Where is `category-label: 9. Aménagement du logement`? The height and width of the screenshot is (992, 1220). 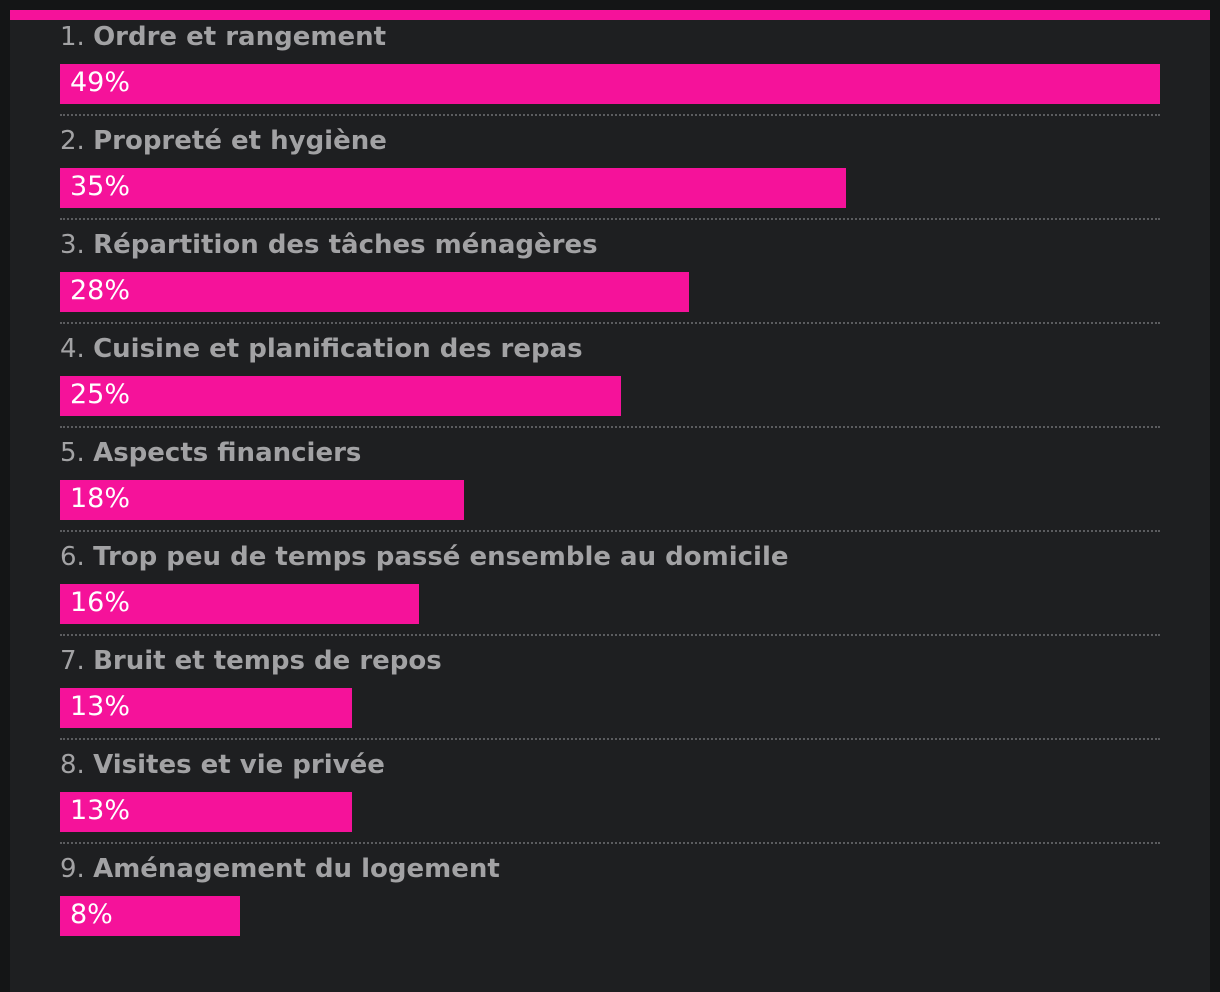 category-label: 9. Aménagement du logement is located at coordinates (280, 869).